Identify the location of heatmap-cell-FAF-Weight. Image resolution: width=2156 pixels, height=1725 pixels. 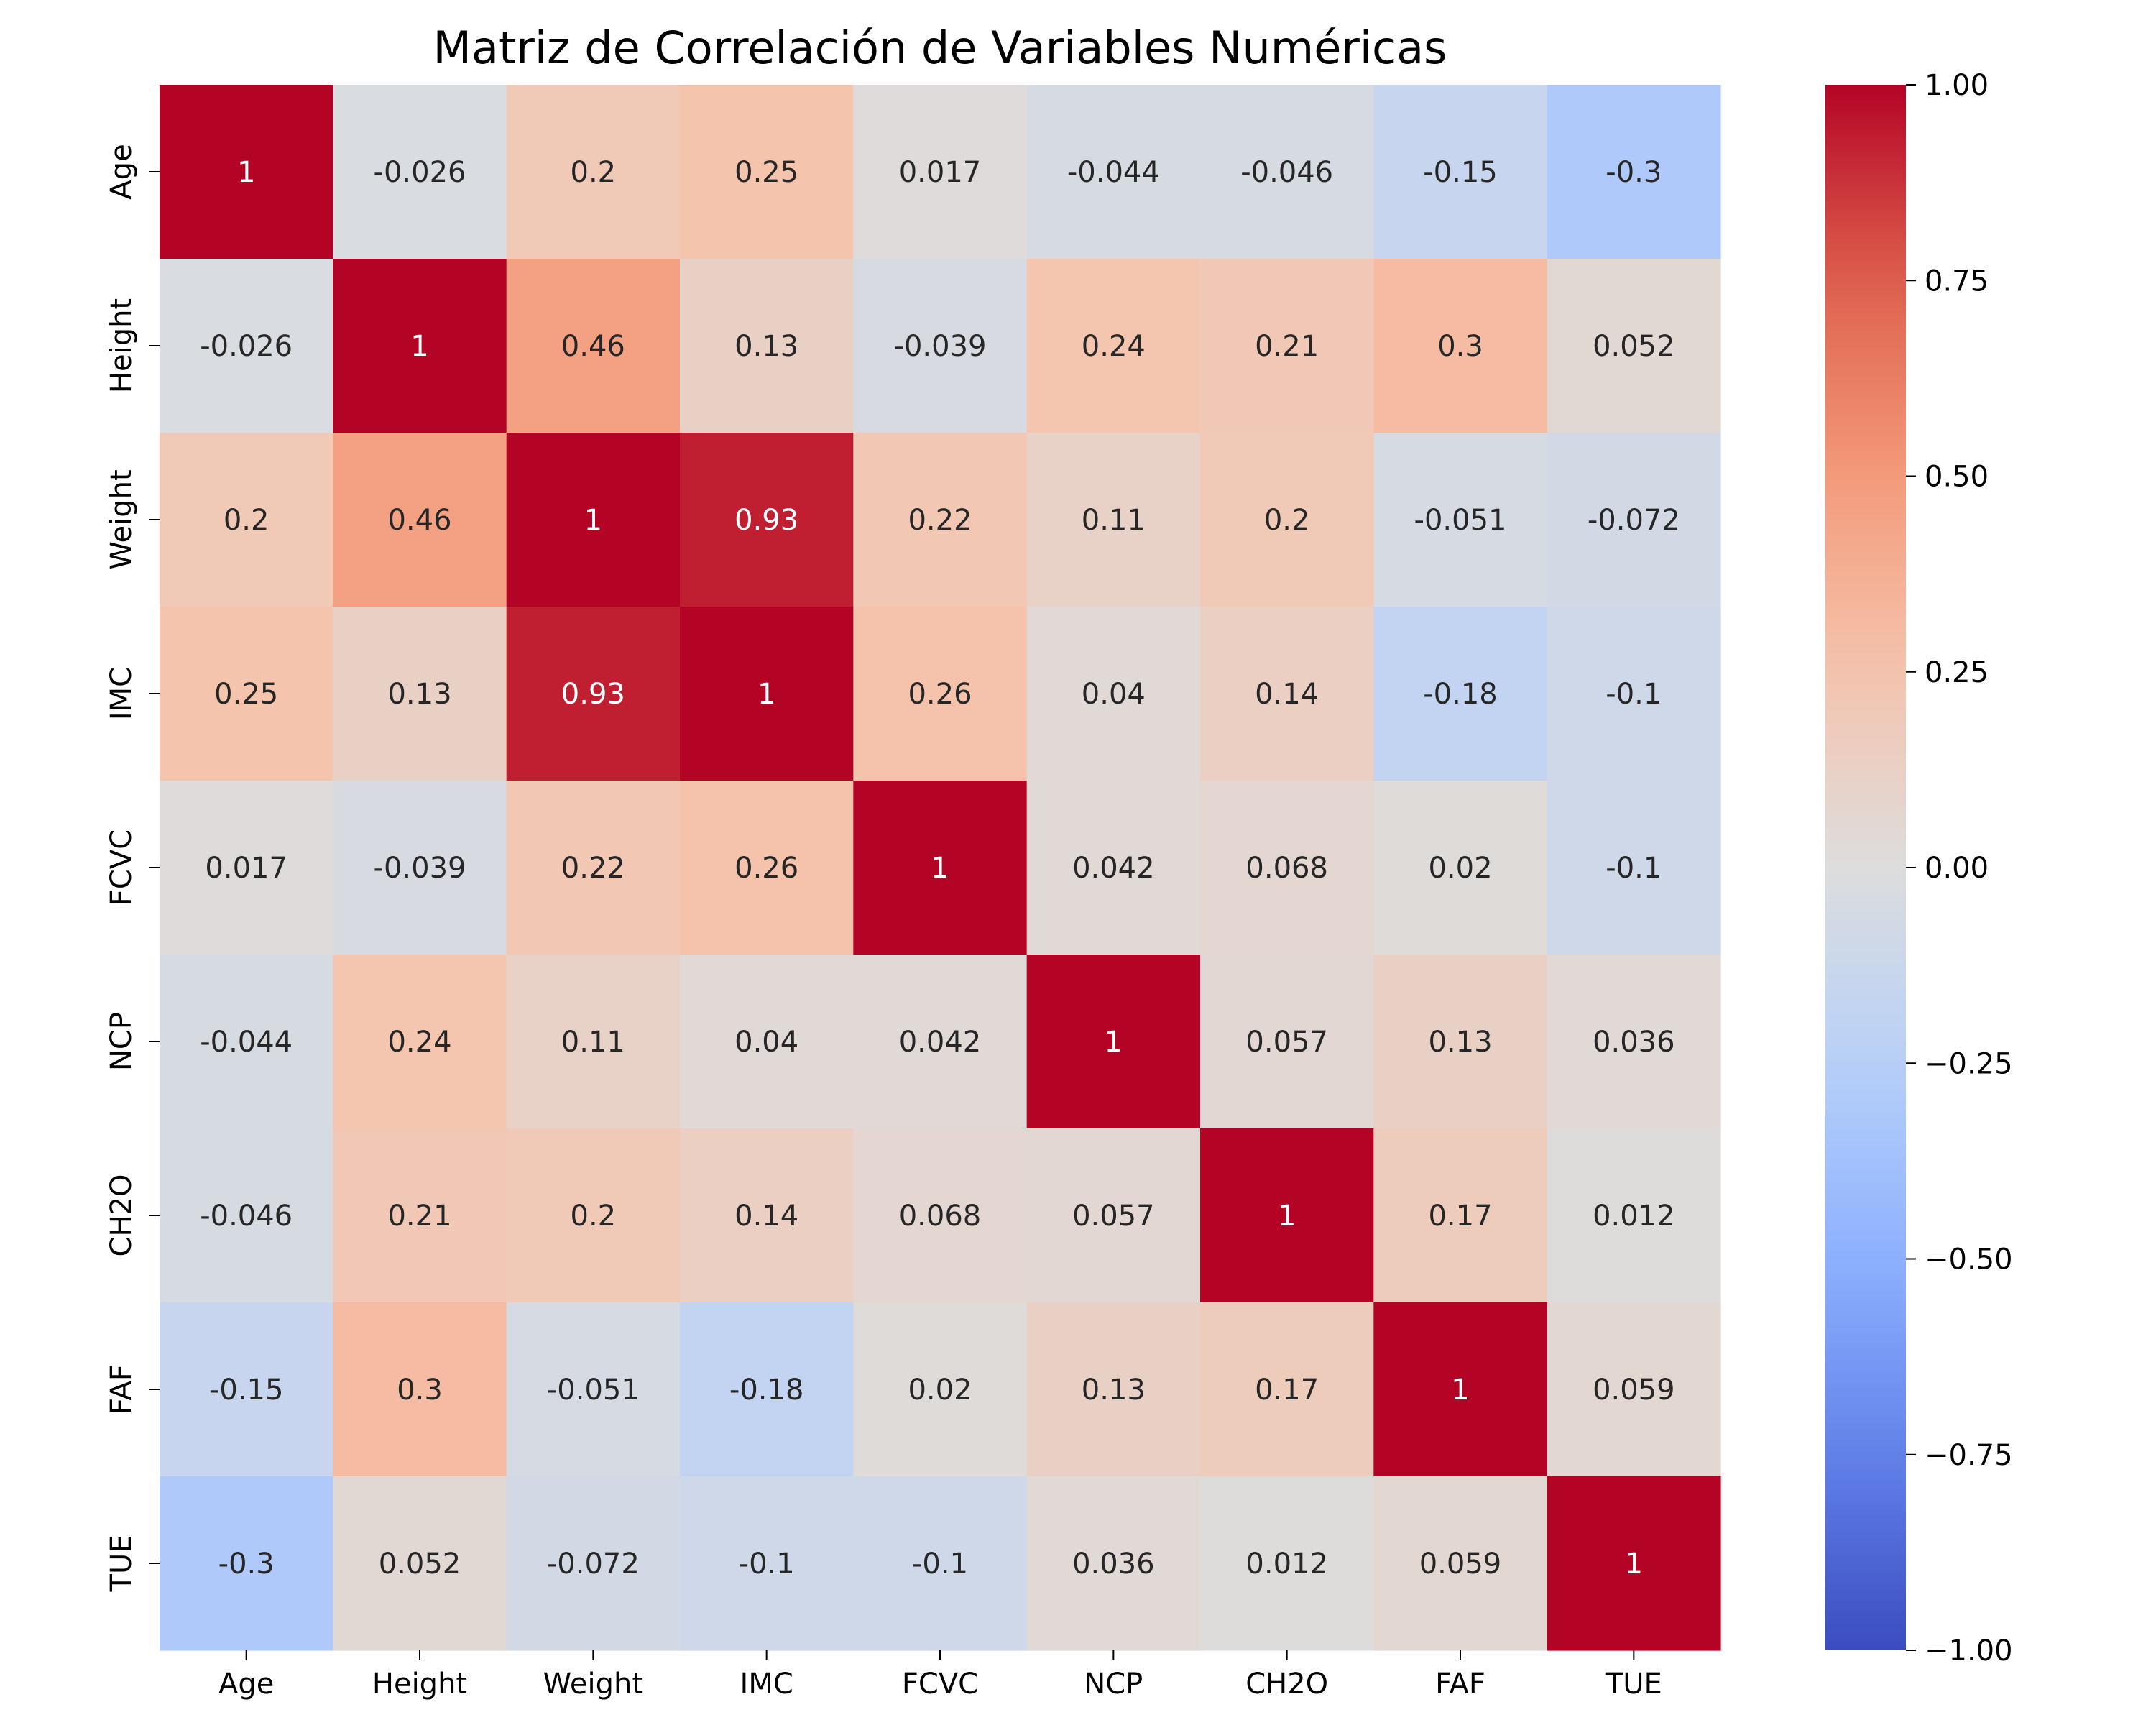
(593, 1389).